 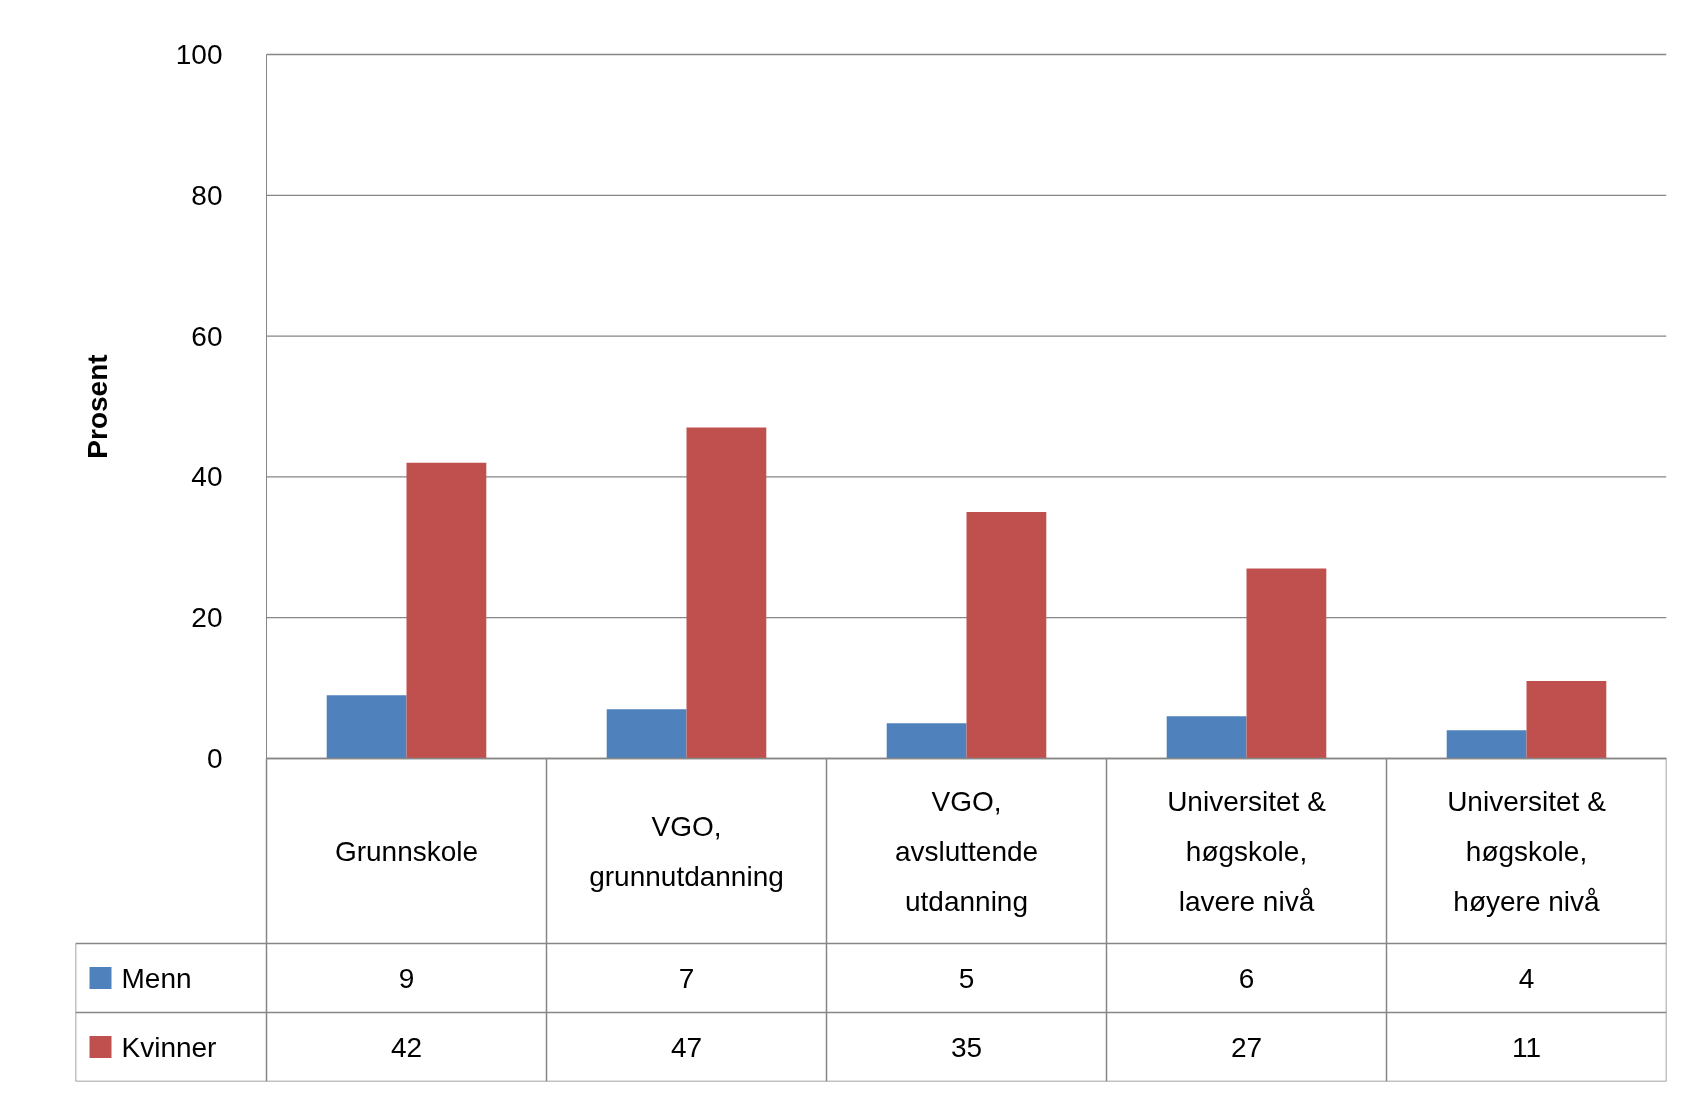 What do you see at coordinates (966, 851) in the screenshot?
I see `x-tick-label: VGO, avsluttende utdanning` at bounding box center [966, 851].